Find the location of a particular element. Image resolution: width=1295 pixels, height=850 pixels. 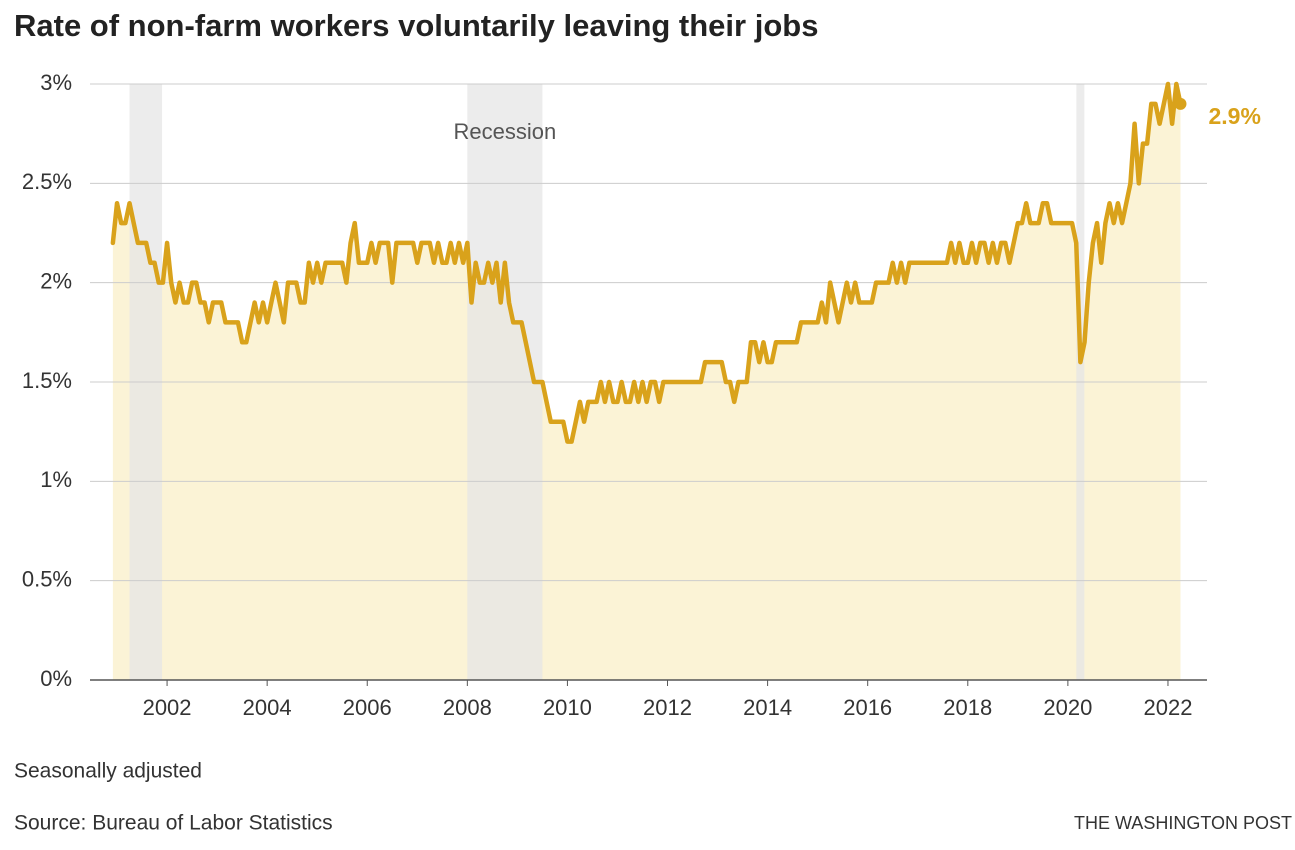

x-tick-label: 2018 is located at coordinates (967, 707).